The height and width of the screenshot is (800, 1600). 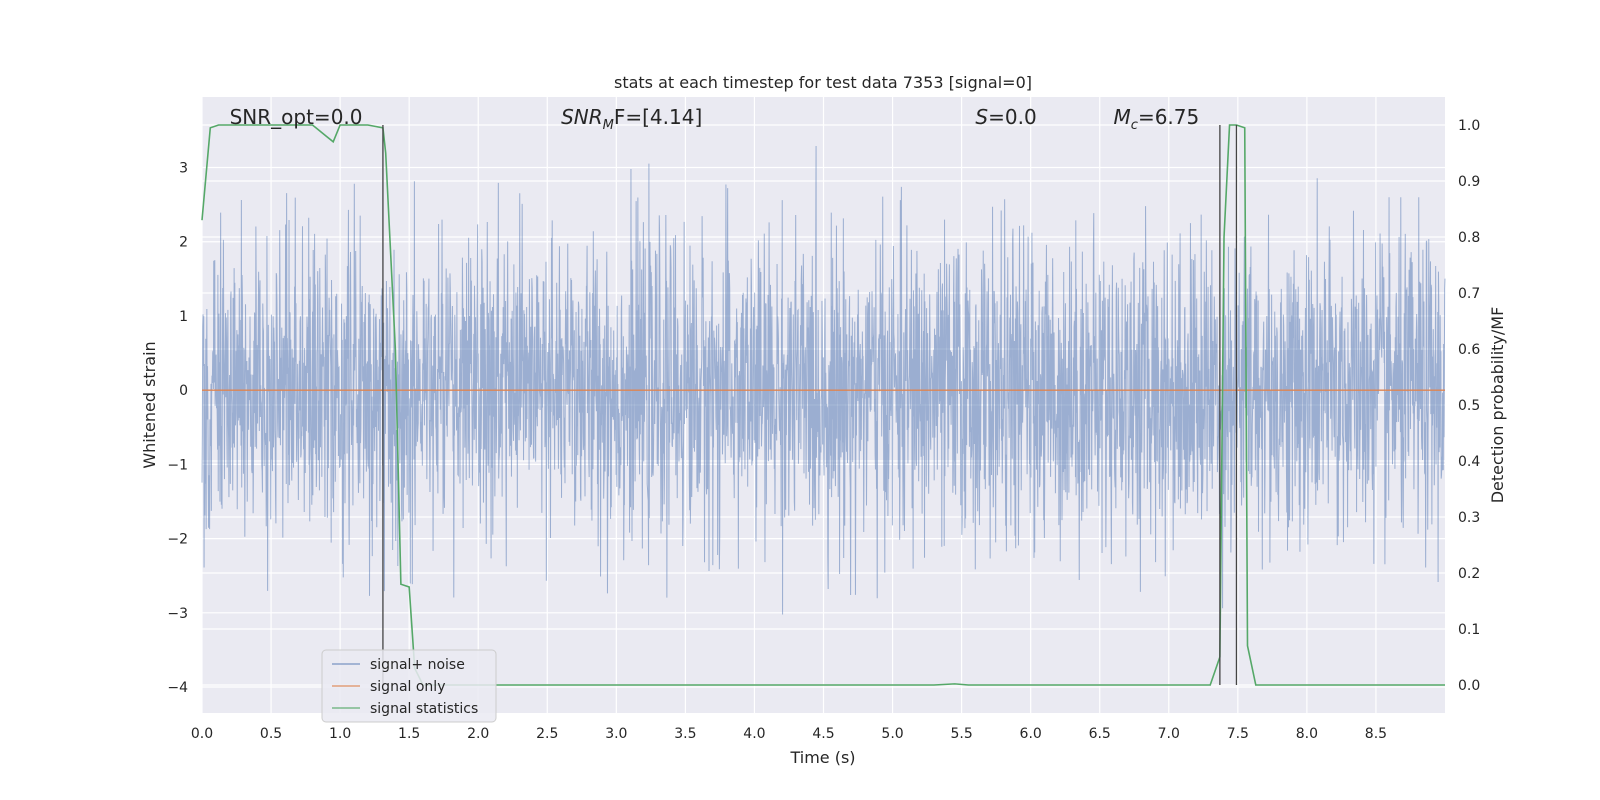 I want to click on x-tick-label: 6.0, so click(x=1031, y=734).